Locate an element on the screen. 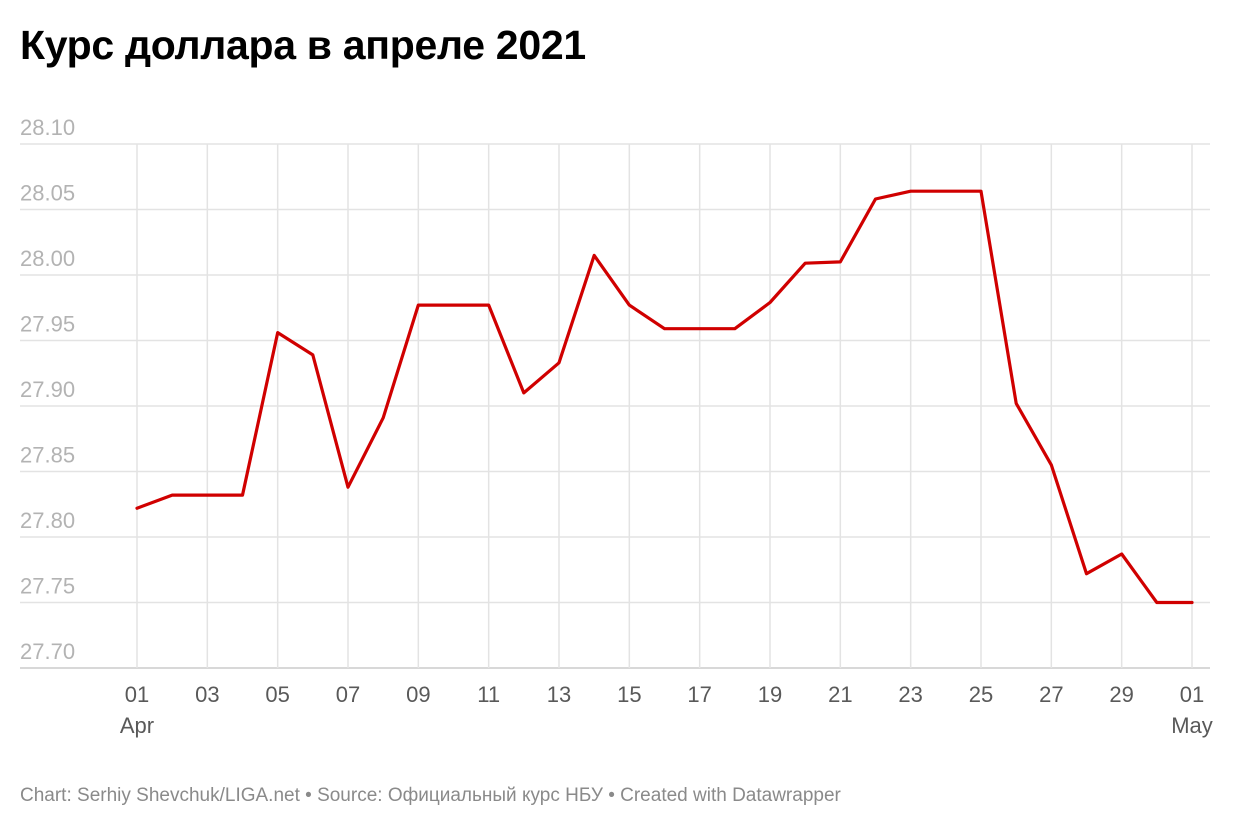 Image resolution: width=1240 pixels, height=840 pixels. x-tick-label: 03 is located at coordinates (207, 694).